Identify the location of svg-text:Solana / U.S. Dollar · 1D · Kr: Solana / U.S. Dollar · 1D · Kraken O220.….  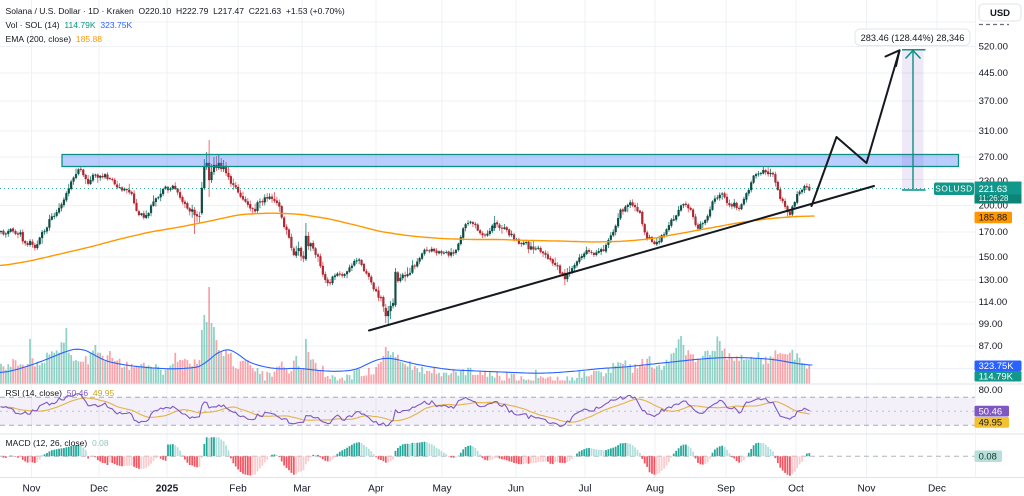
(175, 11).